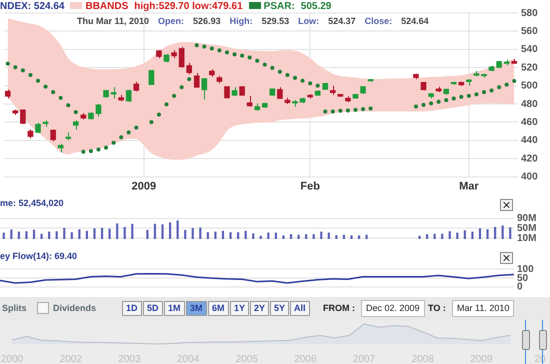 The image size is (550, 364). What do you see at coordinates (415, 21) in the screenshot?
I see `annotation: 524.64` at bounding box center [415, 21].